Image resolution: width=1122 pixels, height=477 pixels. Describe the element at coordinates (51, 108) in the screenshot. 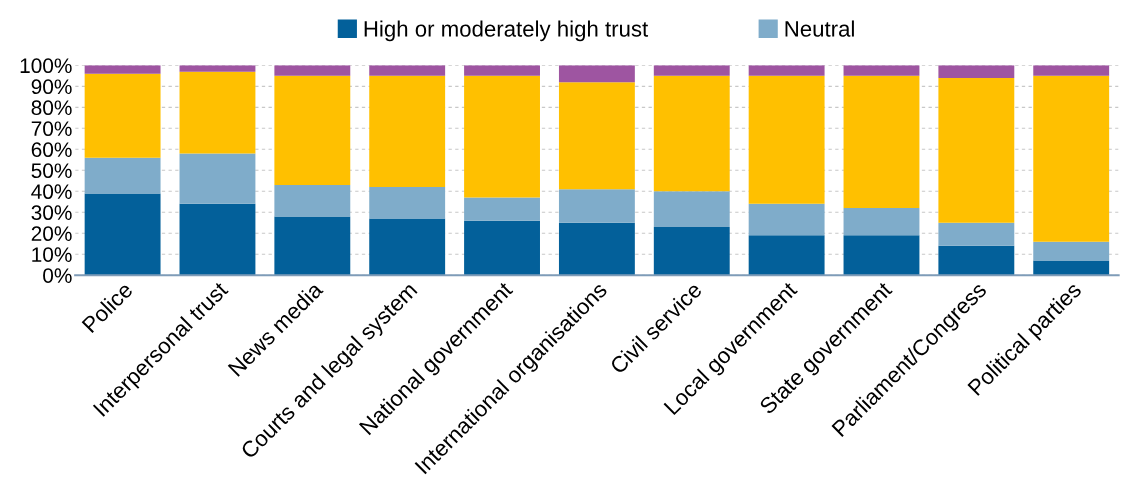

I see `y-tick-label: 80%` at that location.